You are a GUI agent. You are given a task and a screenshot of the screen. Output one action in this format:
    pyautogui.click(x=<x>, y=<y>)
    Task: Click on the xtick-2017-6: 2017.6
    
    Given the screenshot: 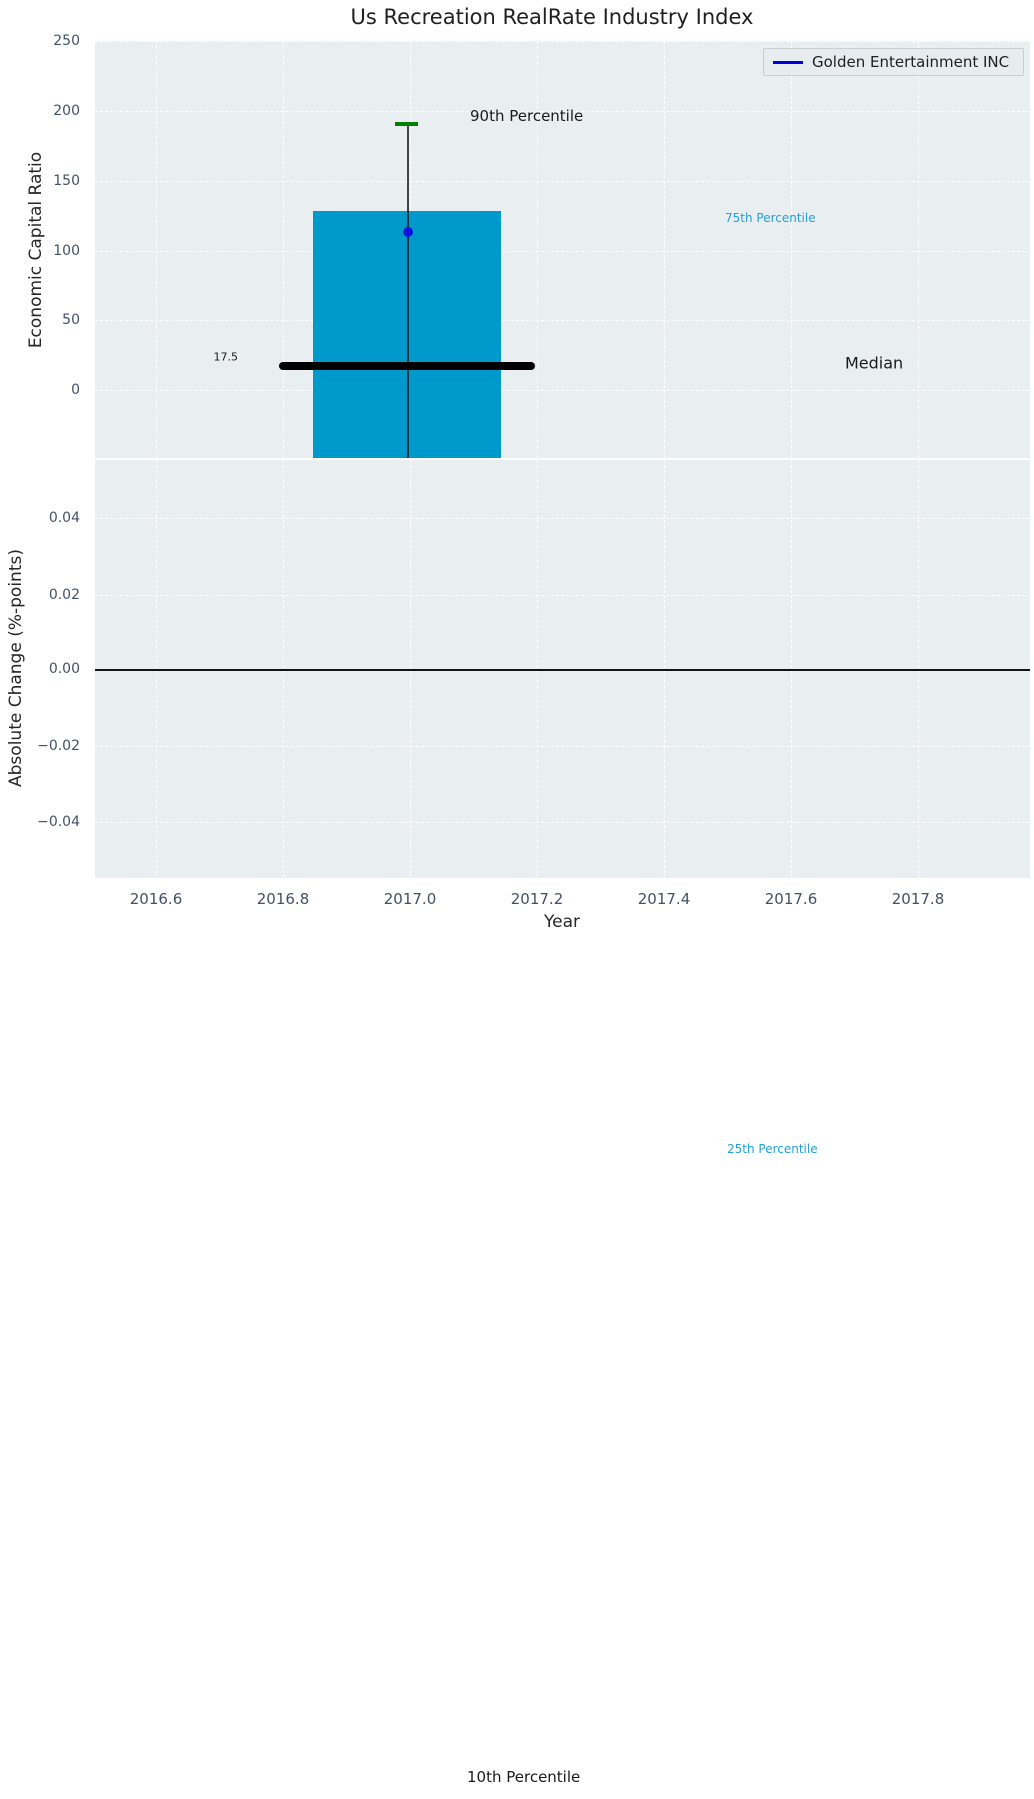 What is the action you would take?
    pyautogui.click(x=791, y=899)
    